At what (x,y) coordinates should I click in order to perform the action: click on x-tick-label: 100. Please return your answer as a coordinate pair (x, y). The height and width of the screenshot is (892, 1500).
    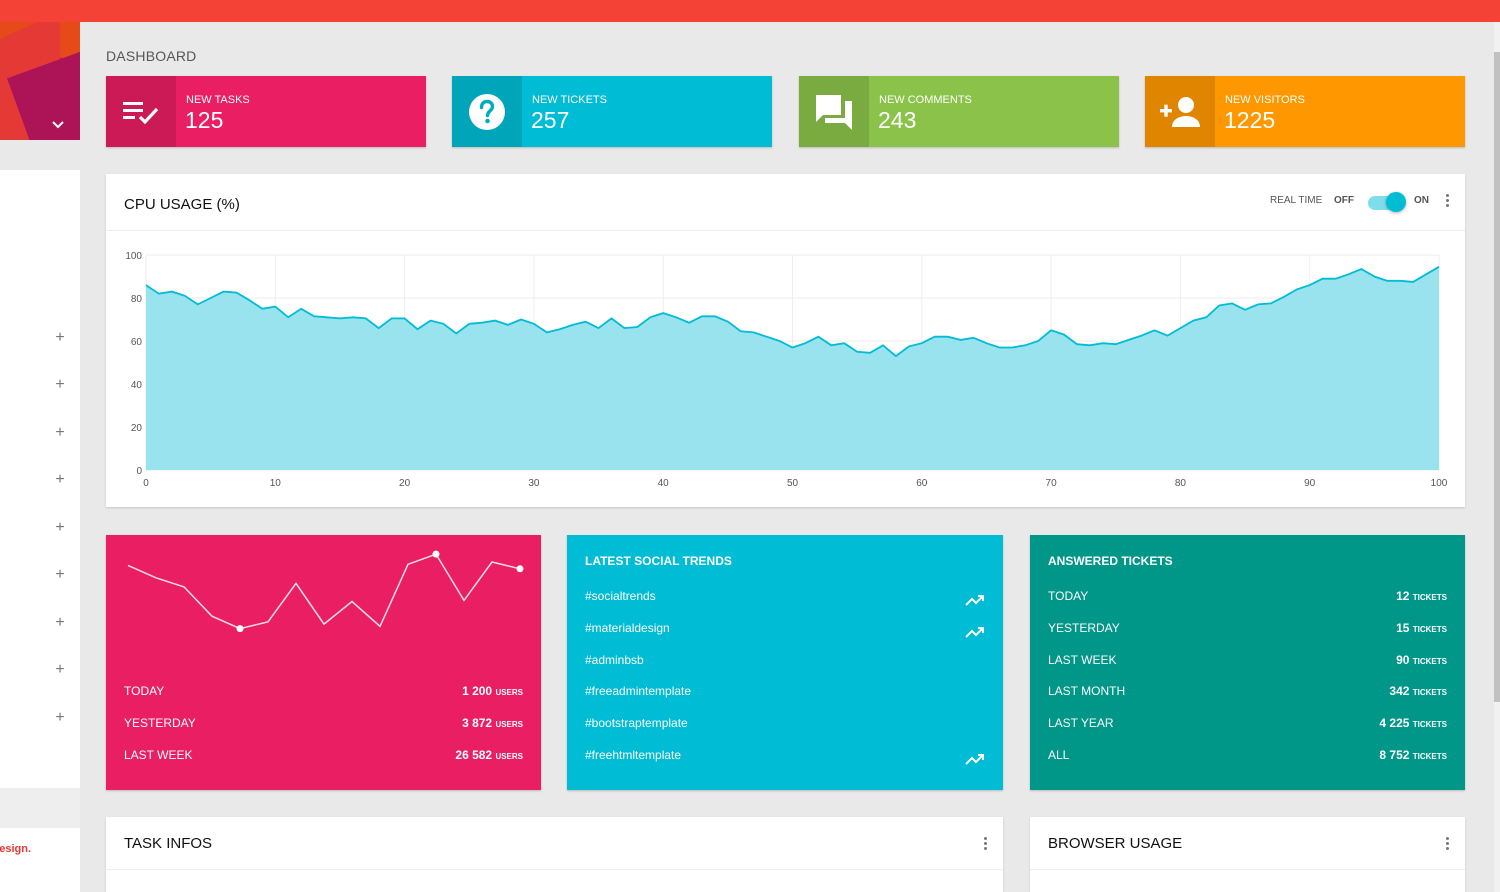
    Looking at the image, I should click on (1439, 483).